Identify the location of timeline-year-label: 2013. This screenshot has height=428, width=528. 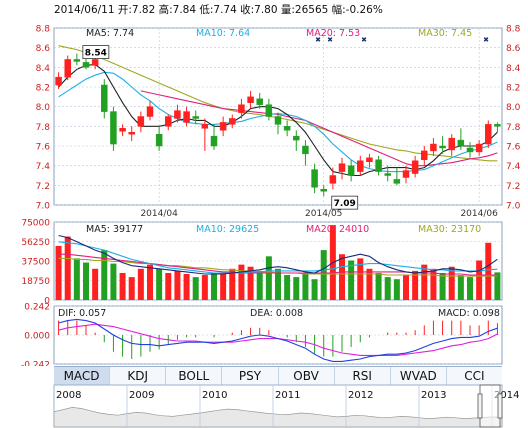
(433, 395).